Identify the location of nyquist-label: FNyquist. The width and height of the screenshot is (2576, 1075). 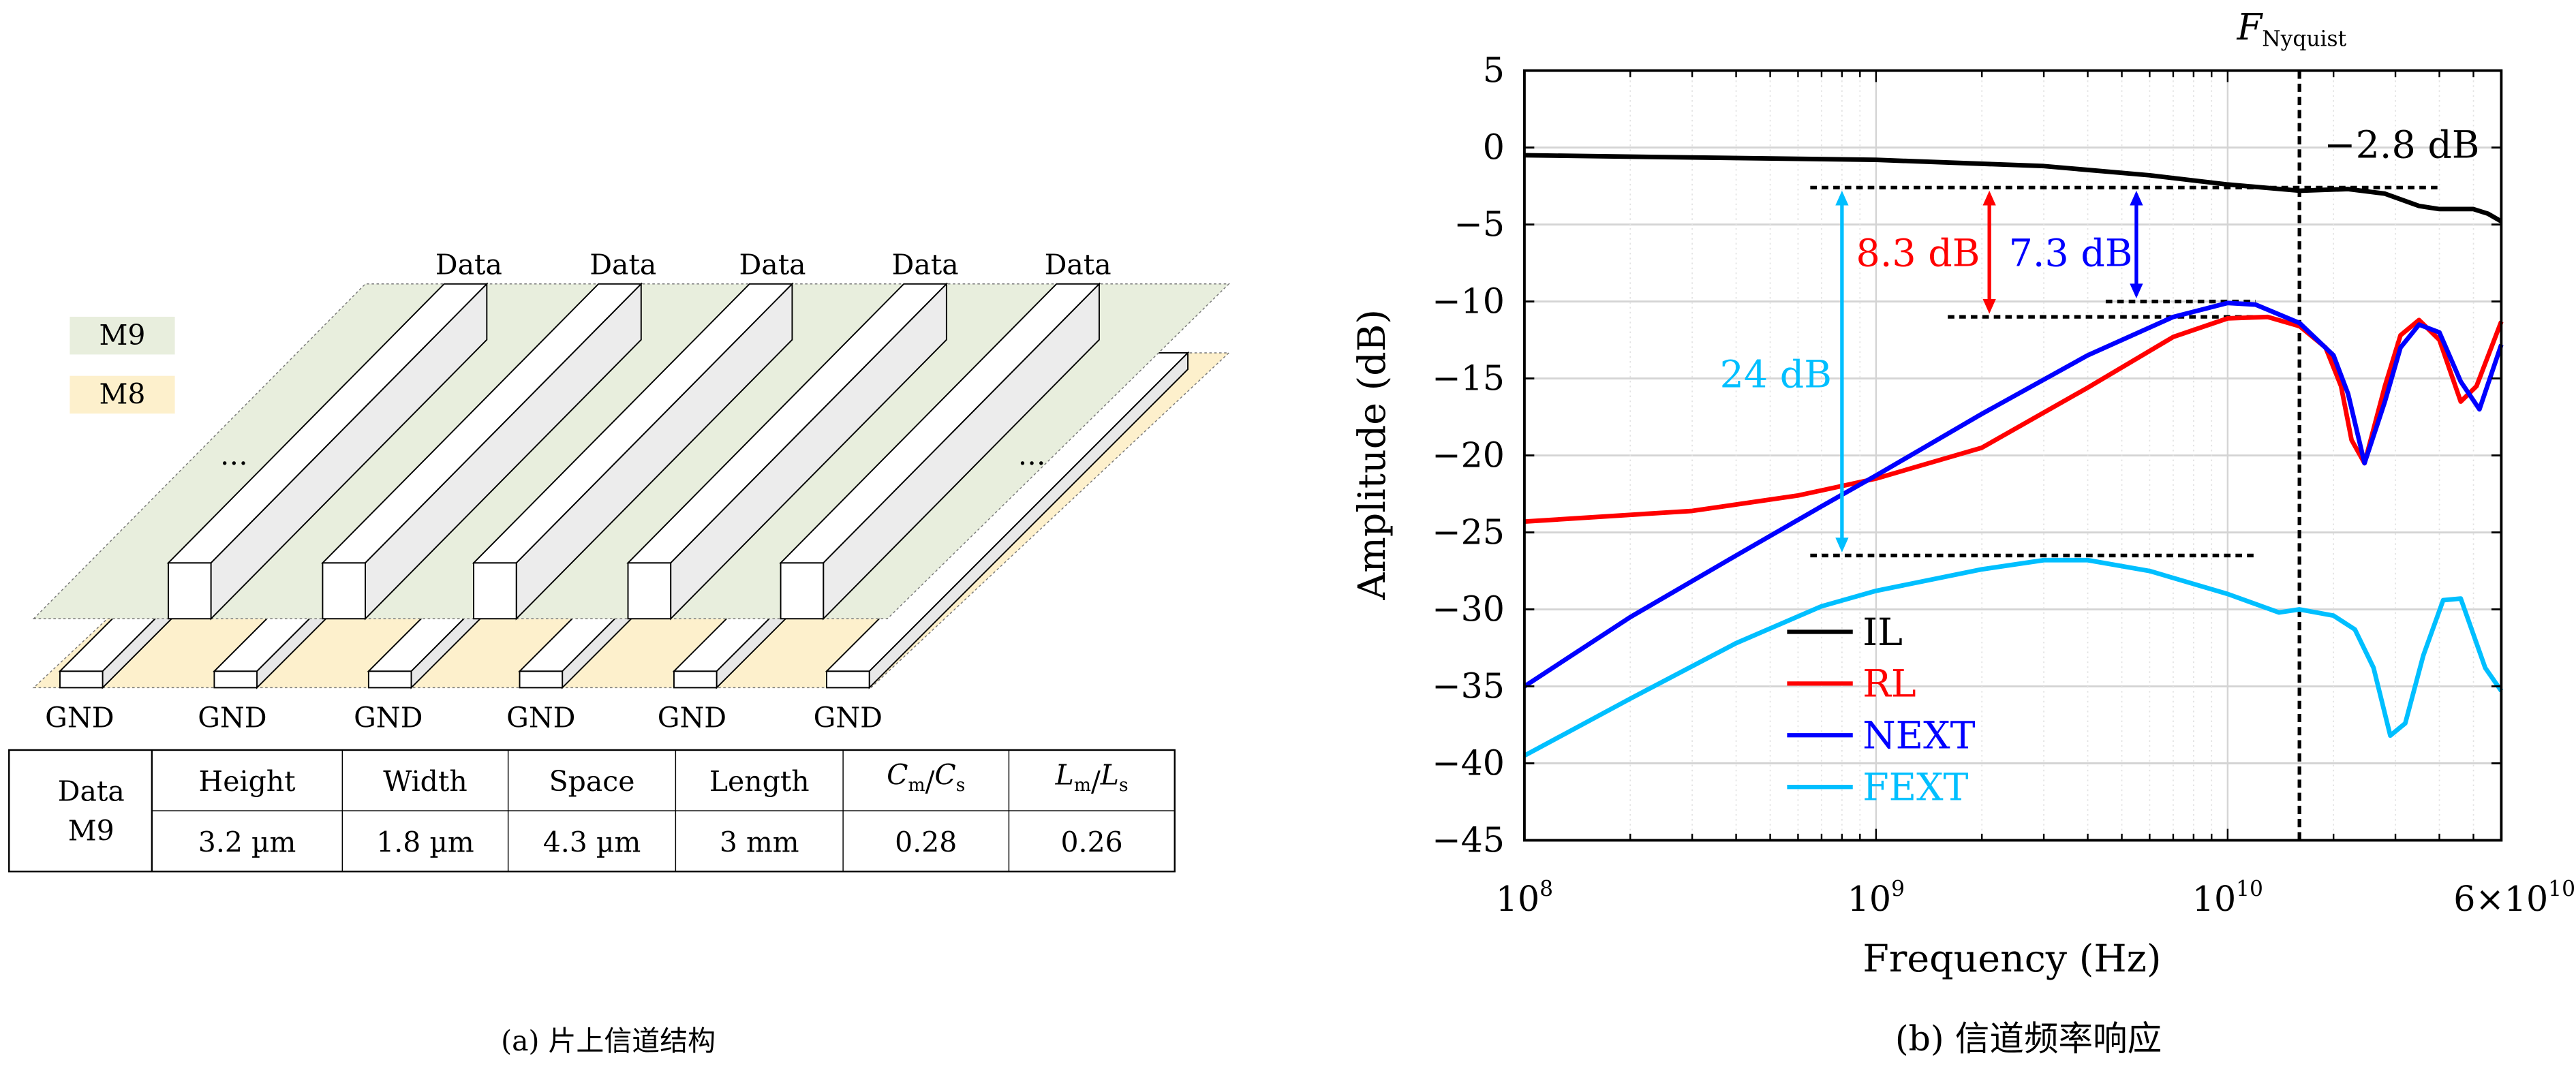
(2291, 29).